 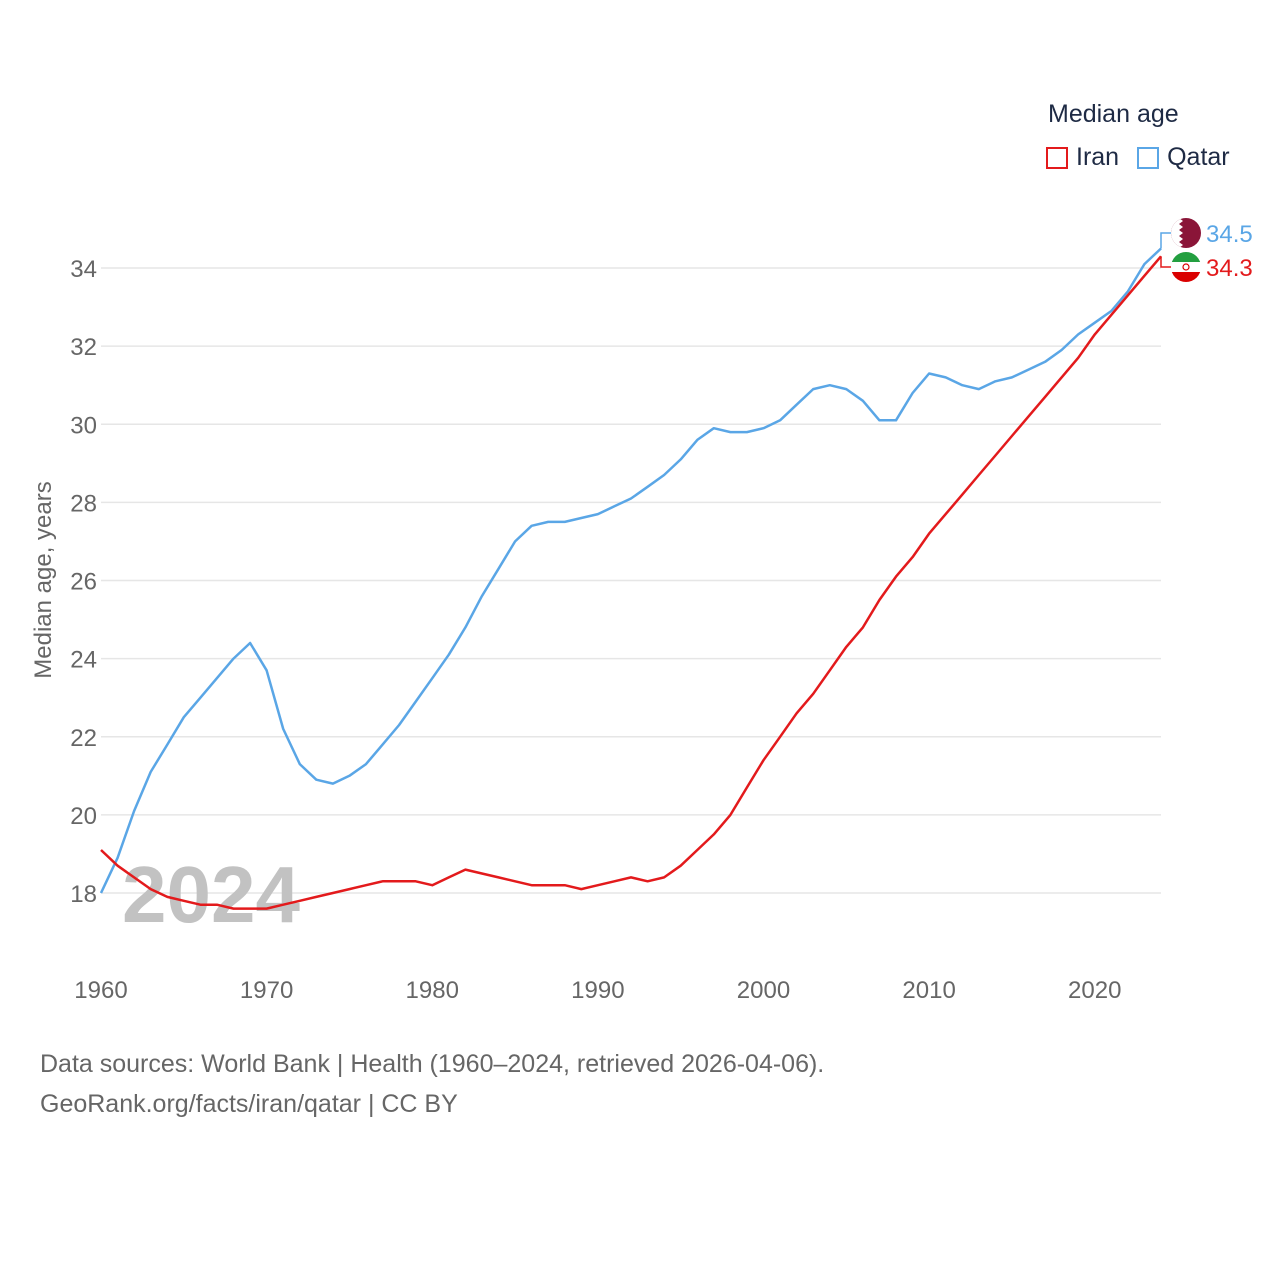 I want to click on legend: Iran Qatar, so click(x=1147, y=157).